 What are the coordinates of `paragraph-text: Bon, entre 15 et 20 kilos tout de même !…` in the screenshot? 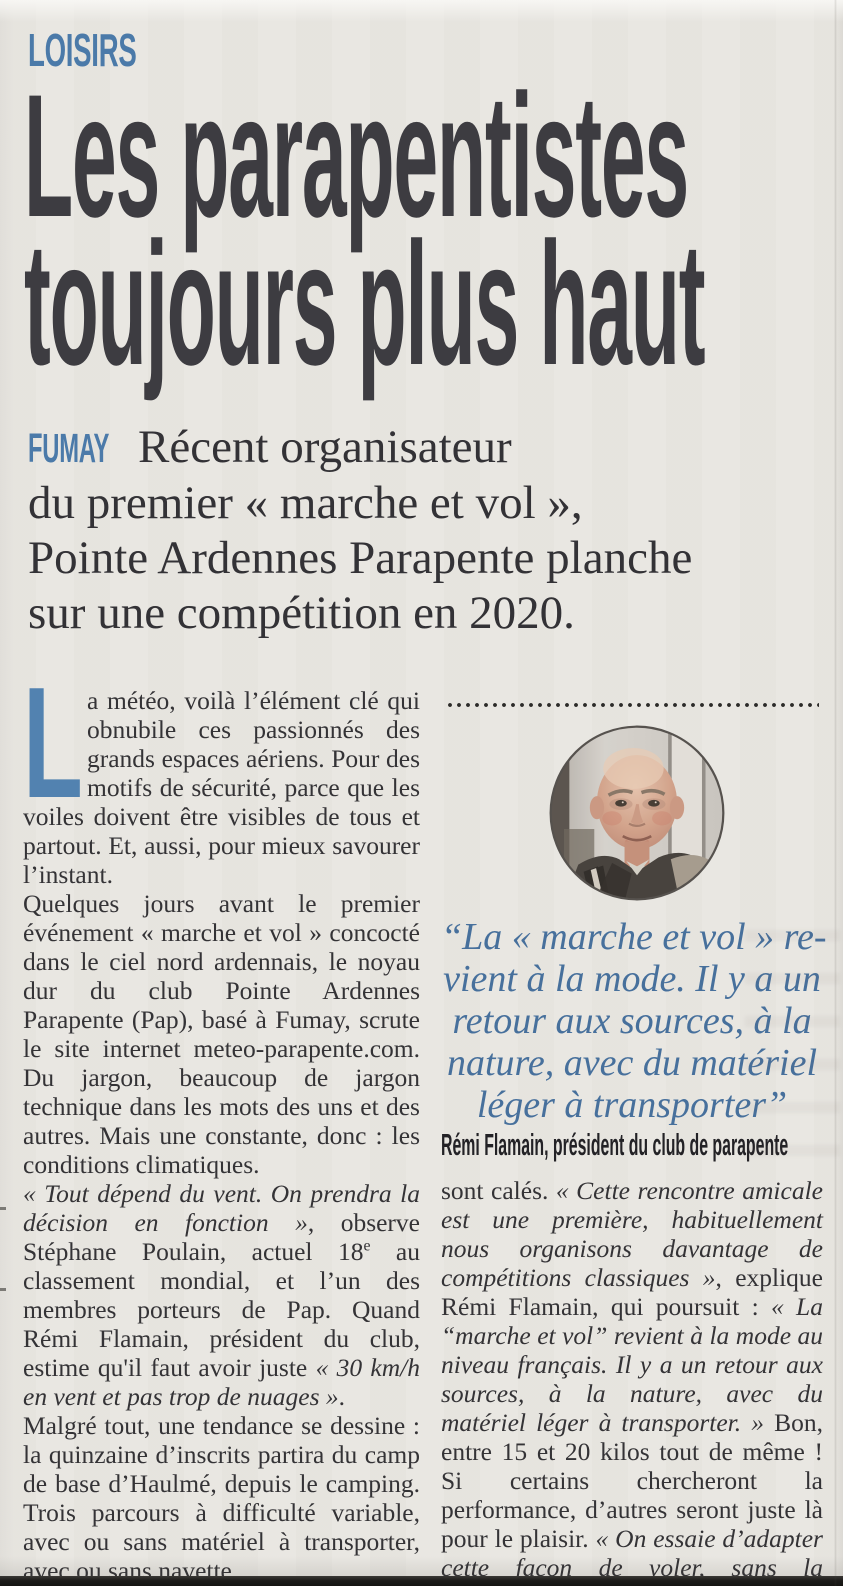 It's located at (632, 1480).